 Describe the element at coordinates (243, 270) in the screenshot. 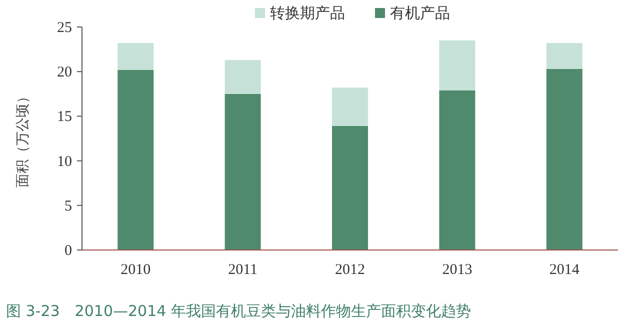

I see `x-tick-label: 2011` at that location.